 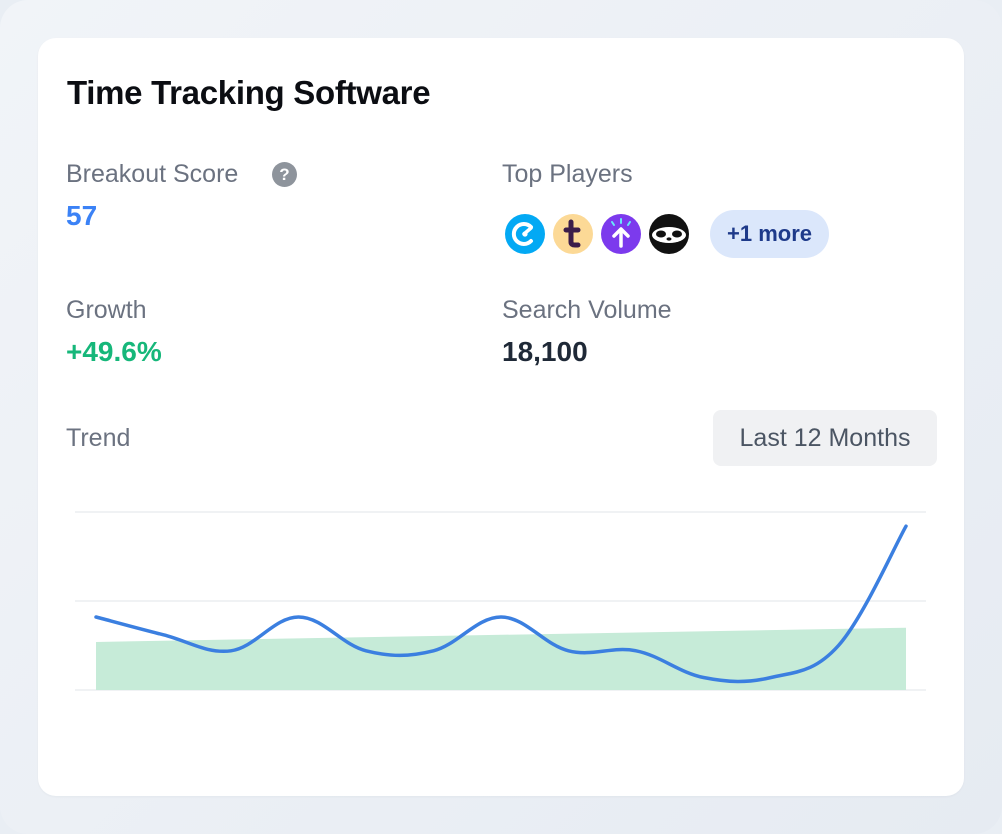 I want to click on baseline-area, so click(x=501, y=658).